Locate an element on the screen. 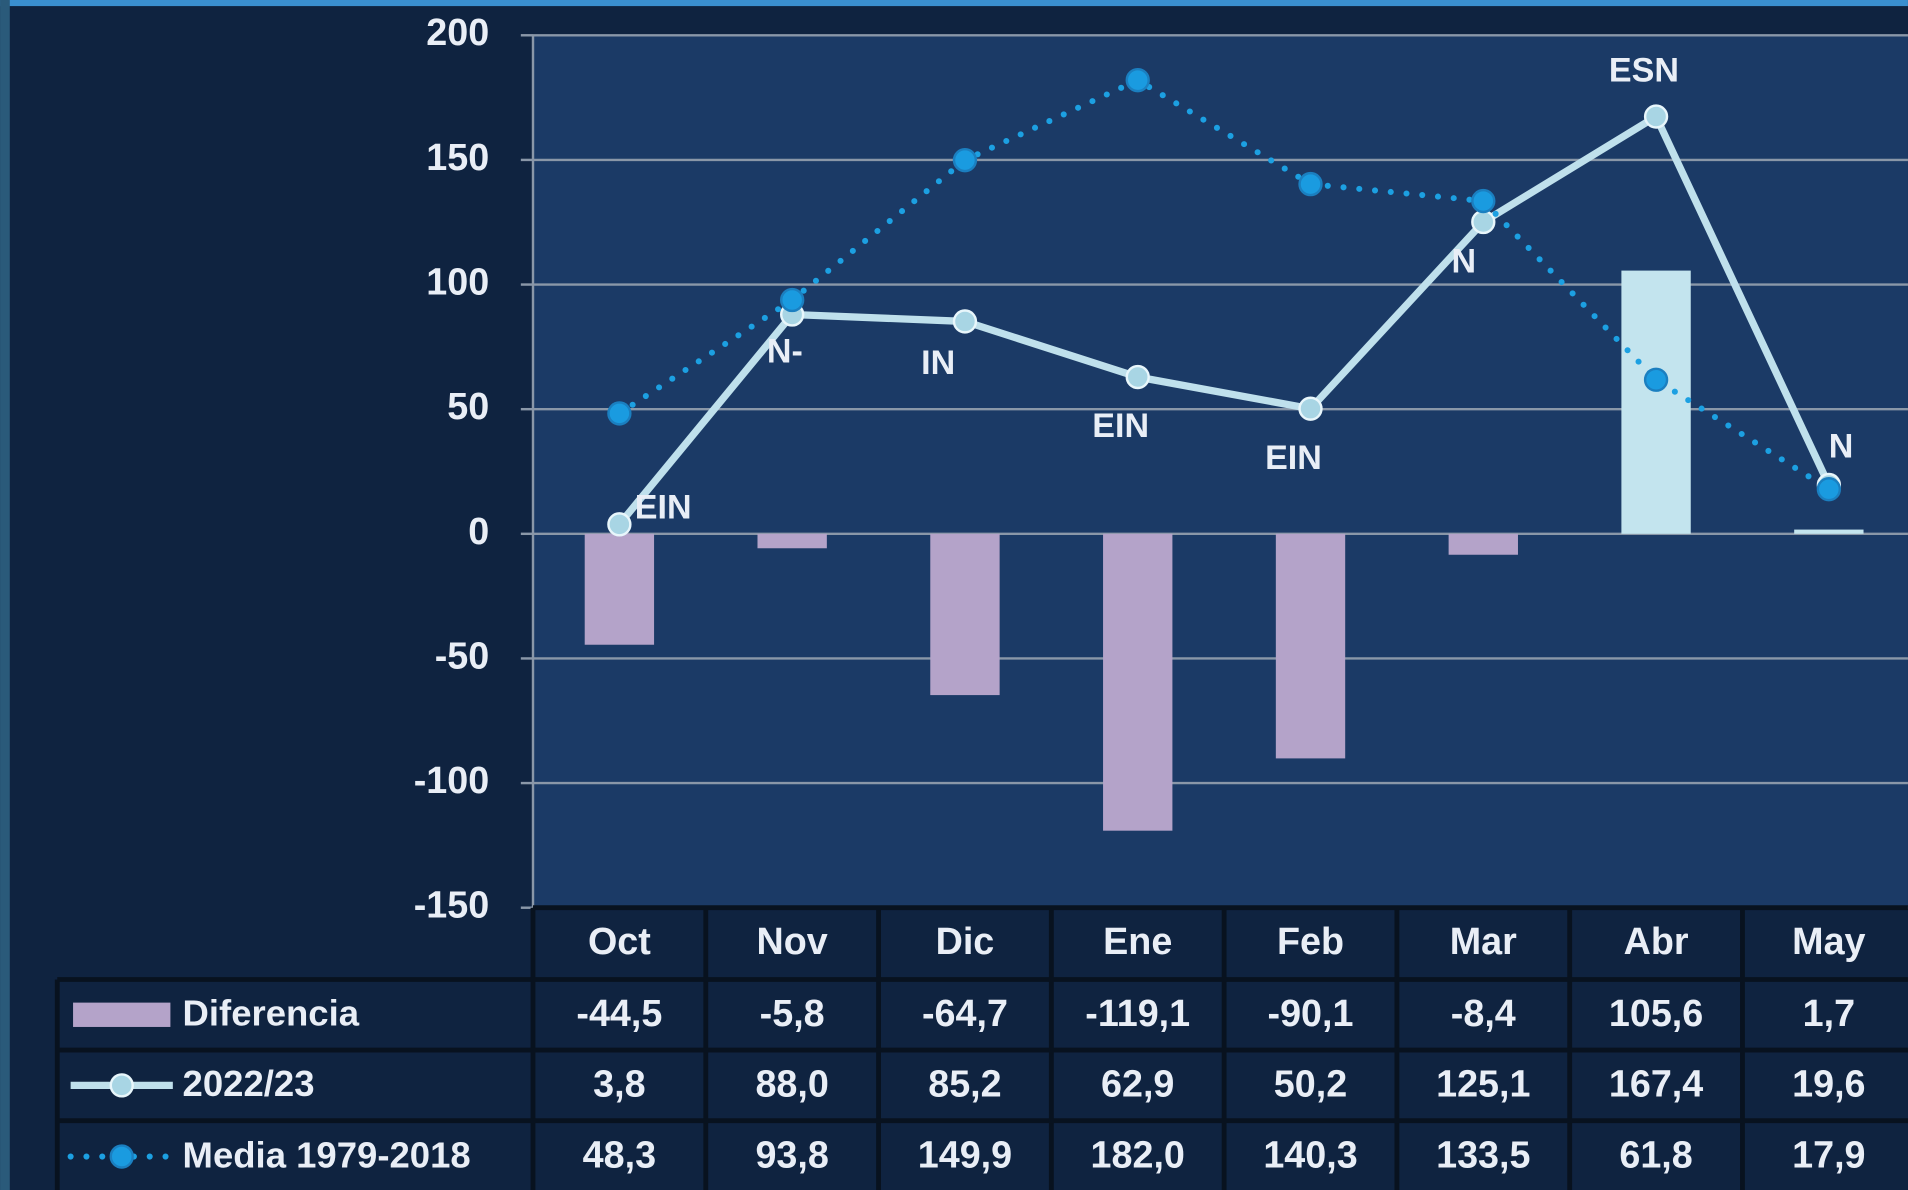 This screenshot has height=1190, width=1908. table-value: 125,1 is located at coordinates (1483, 1084).